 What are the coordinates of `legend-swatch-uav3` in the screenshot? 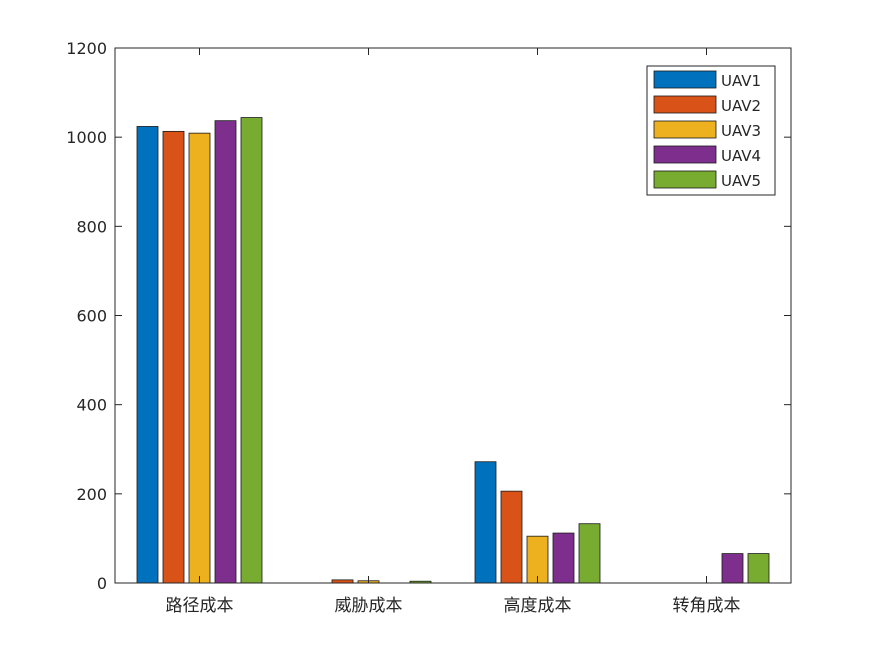 It's located at (685, 129).